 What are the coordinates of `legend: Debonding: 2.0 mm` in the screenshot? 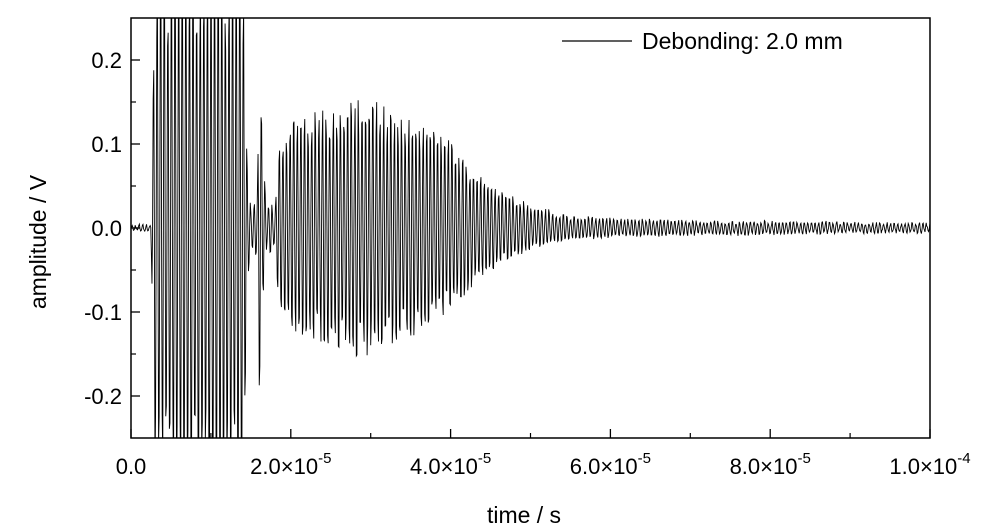 It's located at (702, 41).